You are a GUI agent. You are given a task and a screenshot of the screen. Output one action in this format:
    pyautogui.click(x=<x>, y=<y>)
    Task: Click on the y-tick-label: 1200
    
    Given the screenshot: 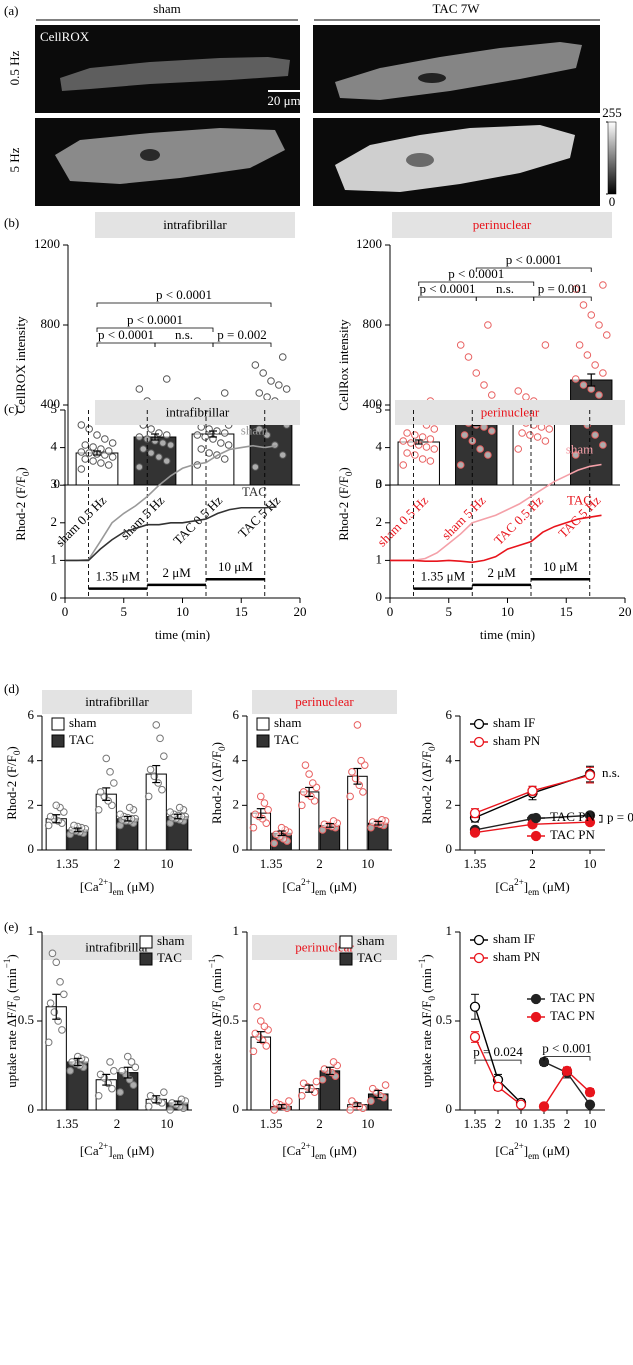 What is the action you would take?
    pyautogui.click(x=47, y=243)
    